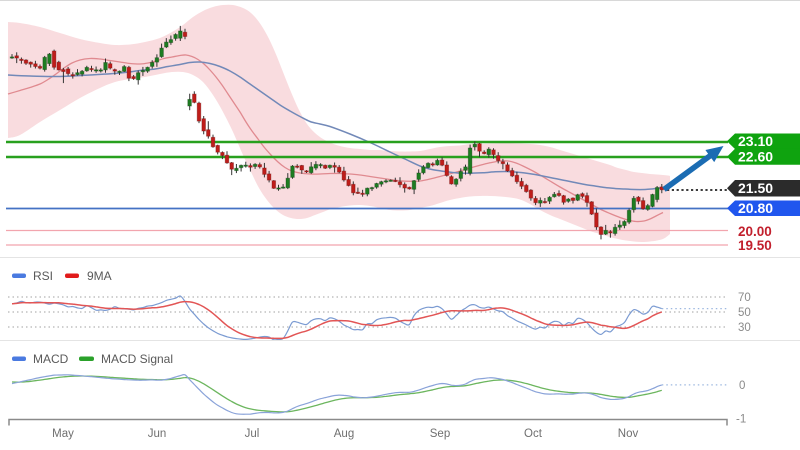 This screenshot has height=450, width=800. Describe the element at coordinates (741, 420) in the screenshot. I see `svg-text: -1` at that location.